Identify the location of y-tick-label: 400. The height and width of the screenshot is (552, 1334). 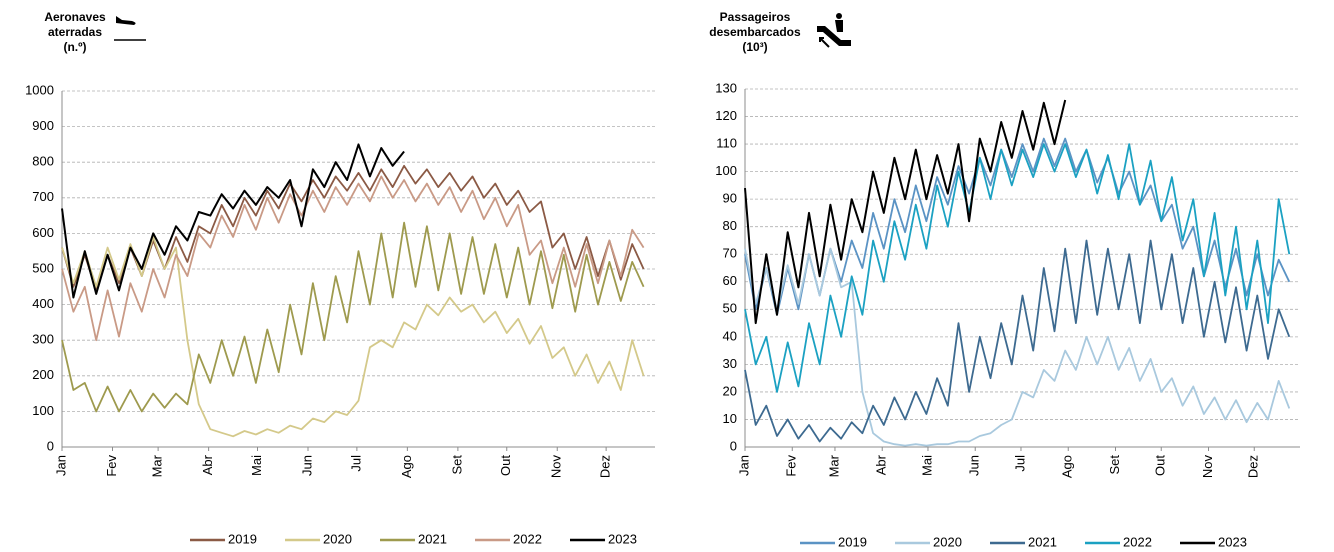
(43, 303).